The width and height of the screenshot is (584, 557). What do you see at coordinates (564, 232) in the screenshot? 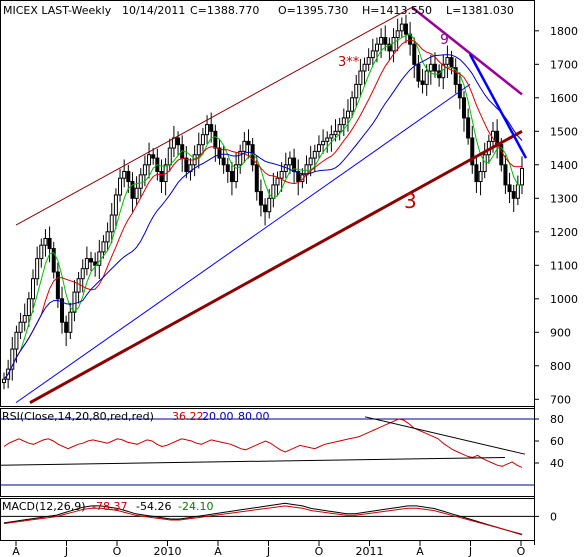
I see `price-tick-label: 1200` at bounding box center [564, 232].